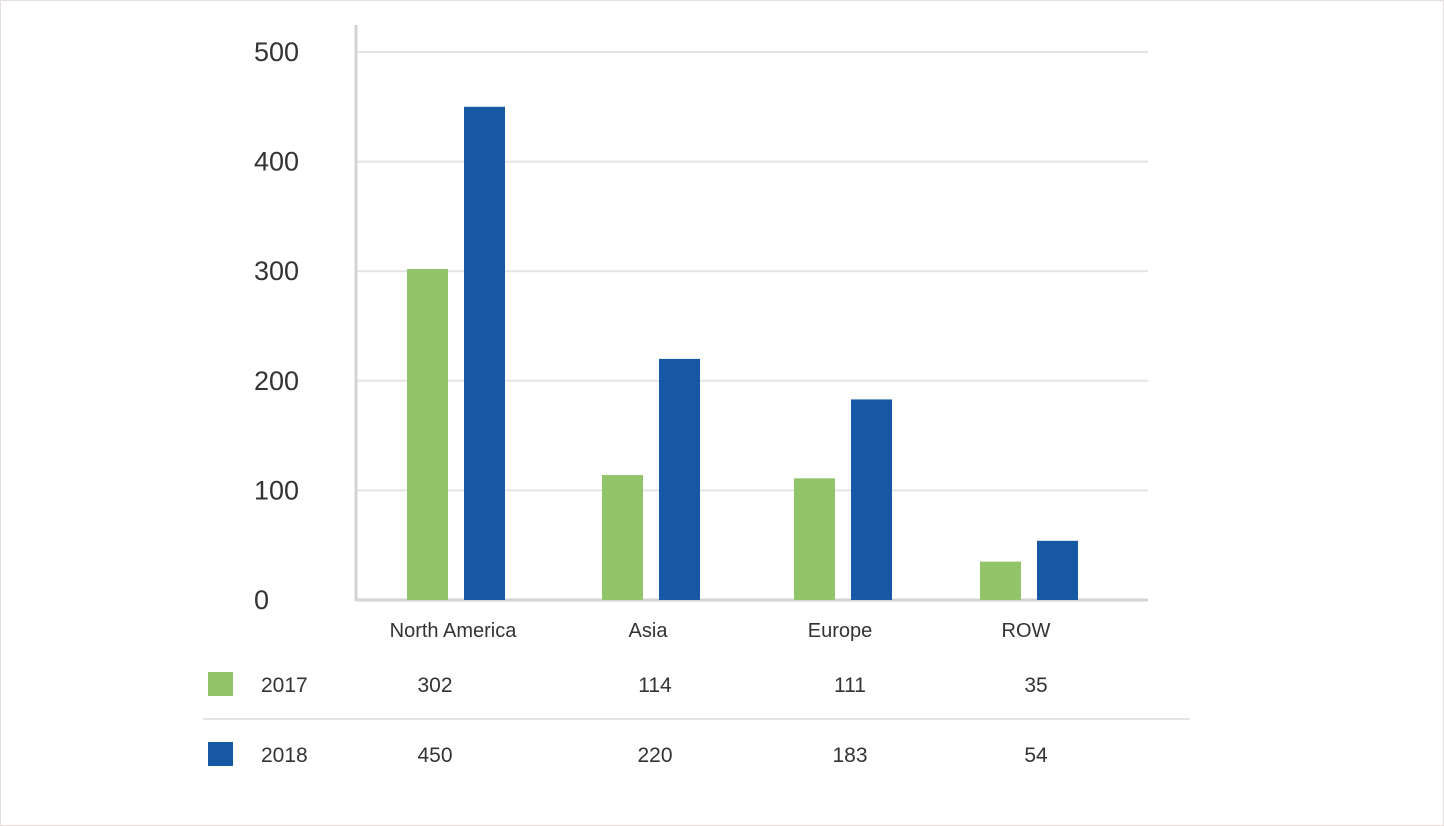  What do you see at coordinates (276, 271) in the screenshot?
I see `y-tick-label: 300` at bounding box center [276, 271].